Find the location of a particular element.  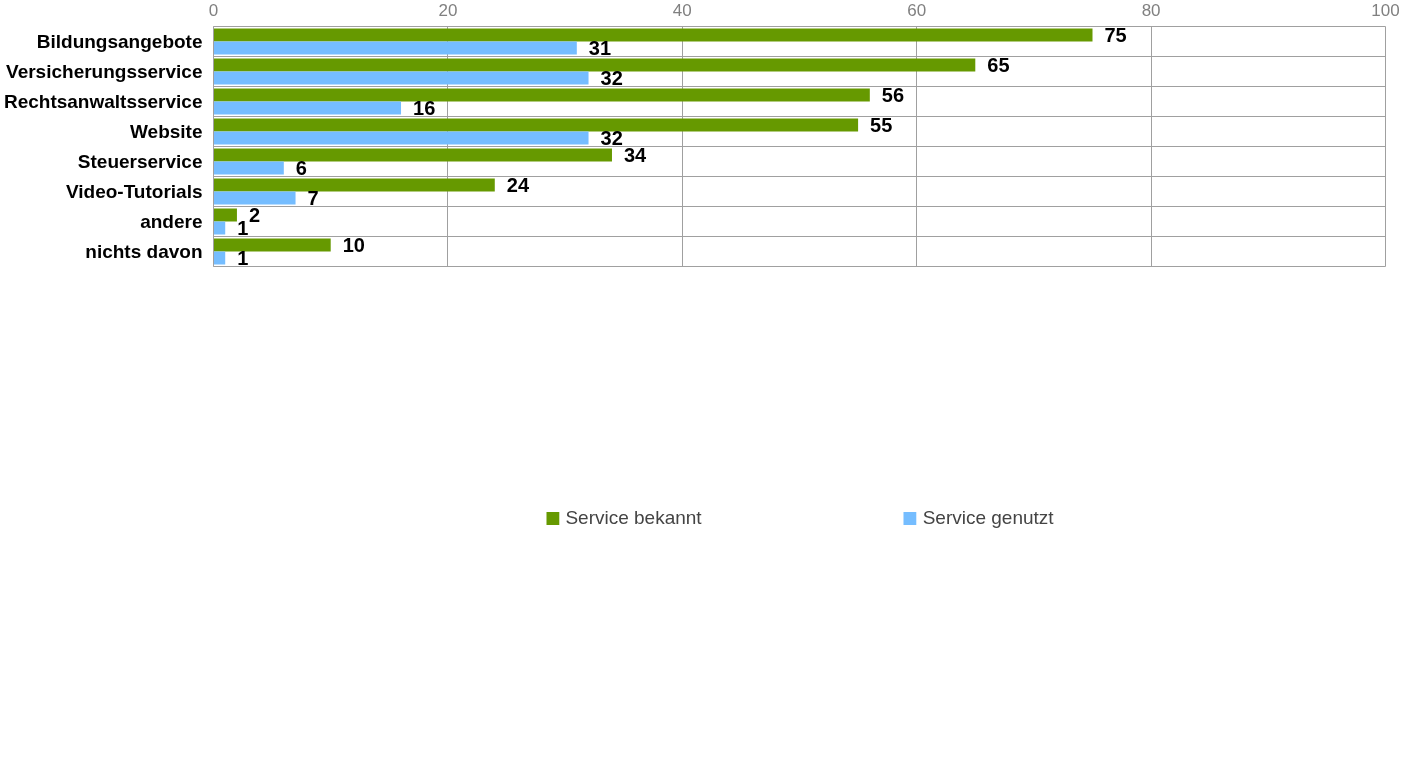

data-label: 34 is located at coordinates (635, 155).